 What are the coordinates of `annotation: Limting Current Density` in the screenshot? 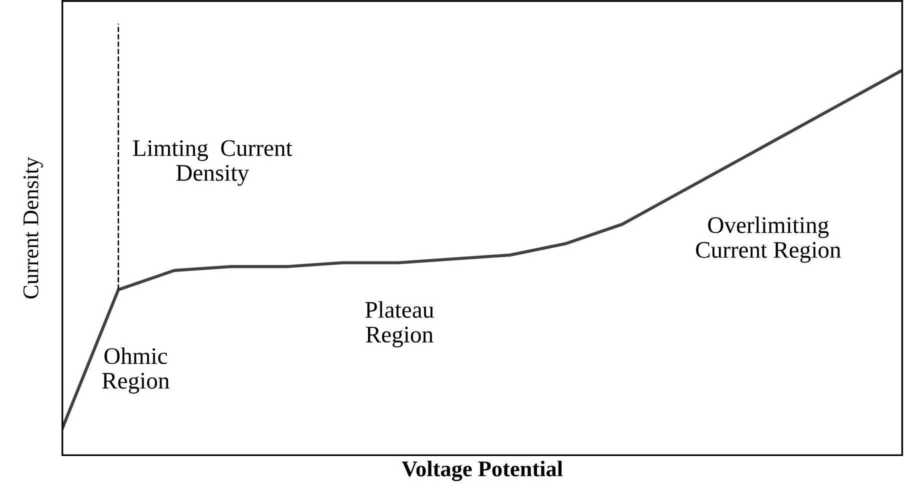 It's located at (212, 163).